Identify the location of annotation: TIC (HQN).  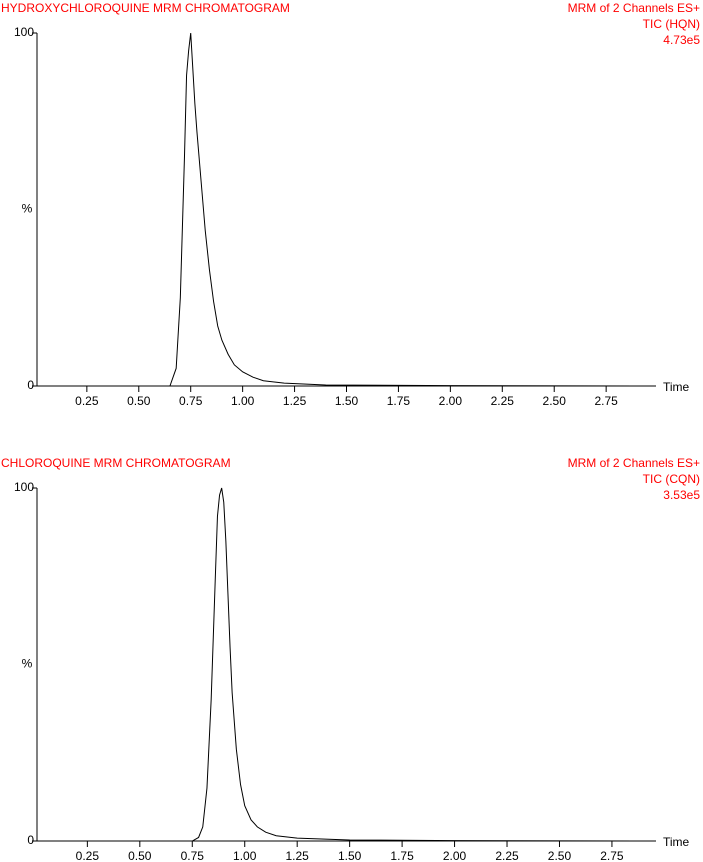
(671, 24).